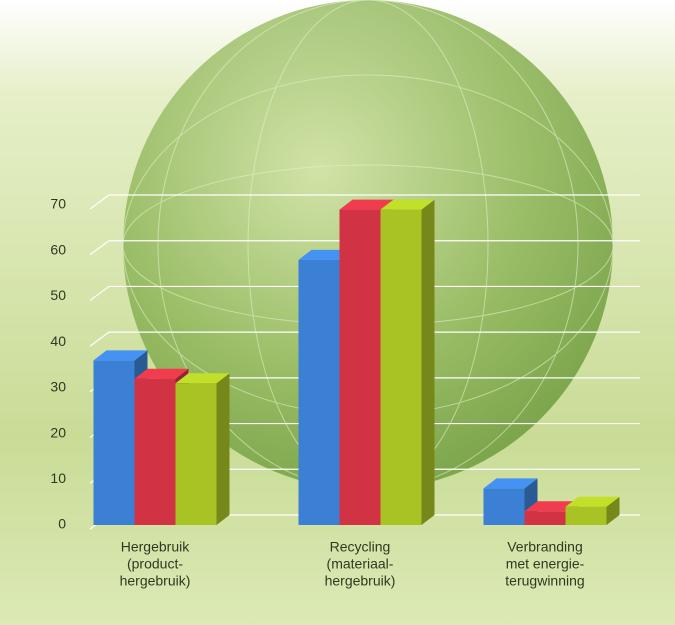  Describe the element at coordinates (545, 564) in the screenshot. I see `x-tick-label: met energie-` at that location.